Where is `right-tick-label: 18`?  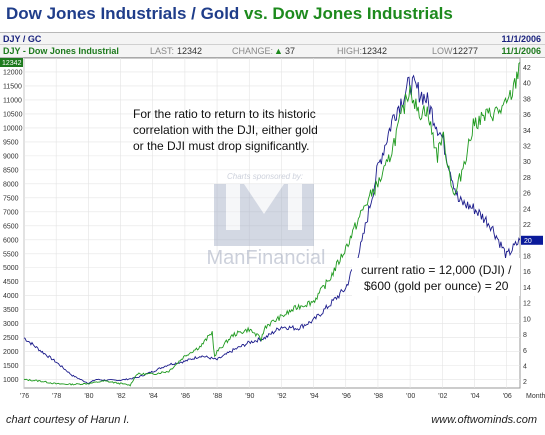 right-tick-label: 18 is located at coordinates (527, 257).